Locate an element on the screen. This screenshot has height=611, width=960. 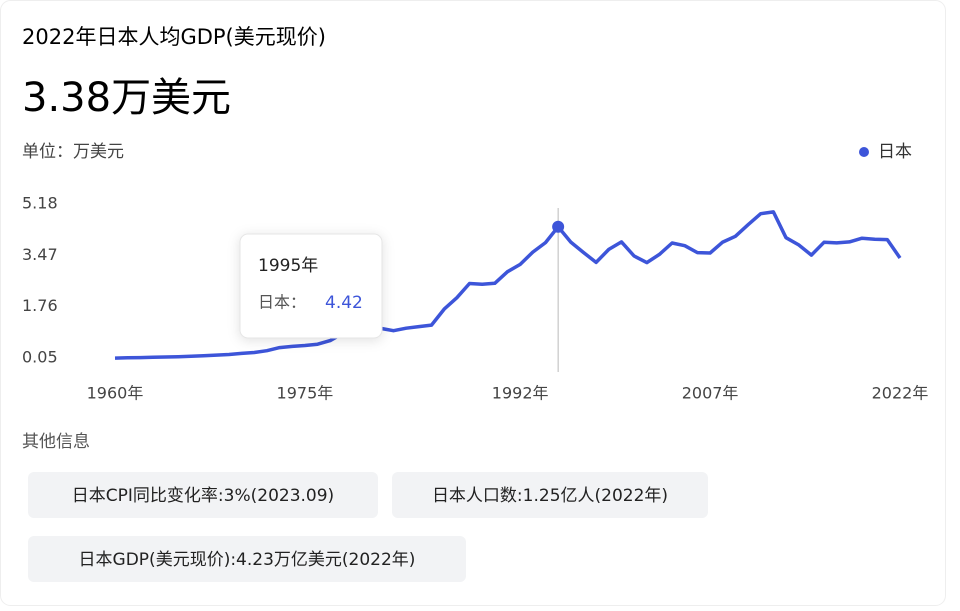
chip-label: 日本CPI同比变化率:3%(2023.09) is located at coordinates (203, 496).